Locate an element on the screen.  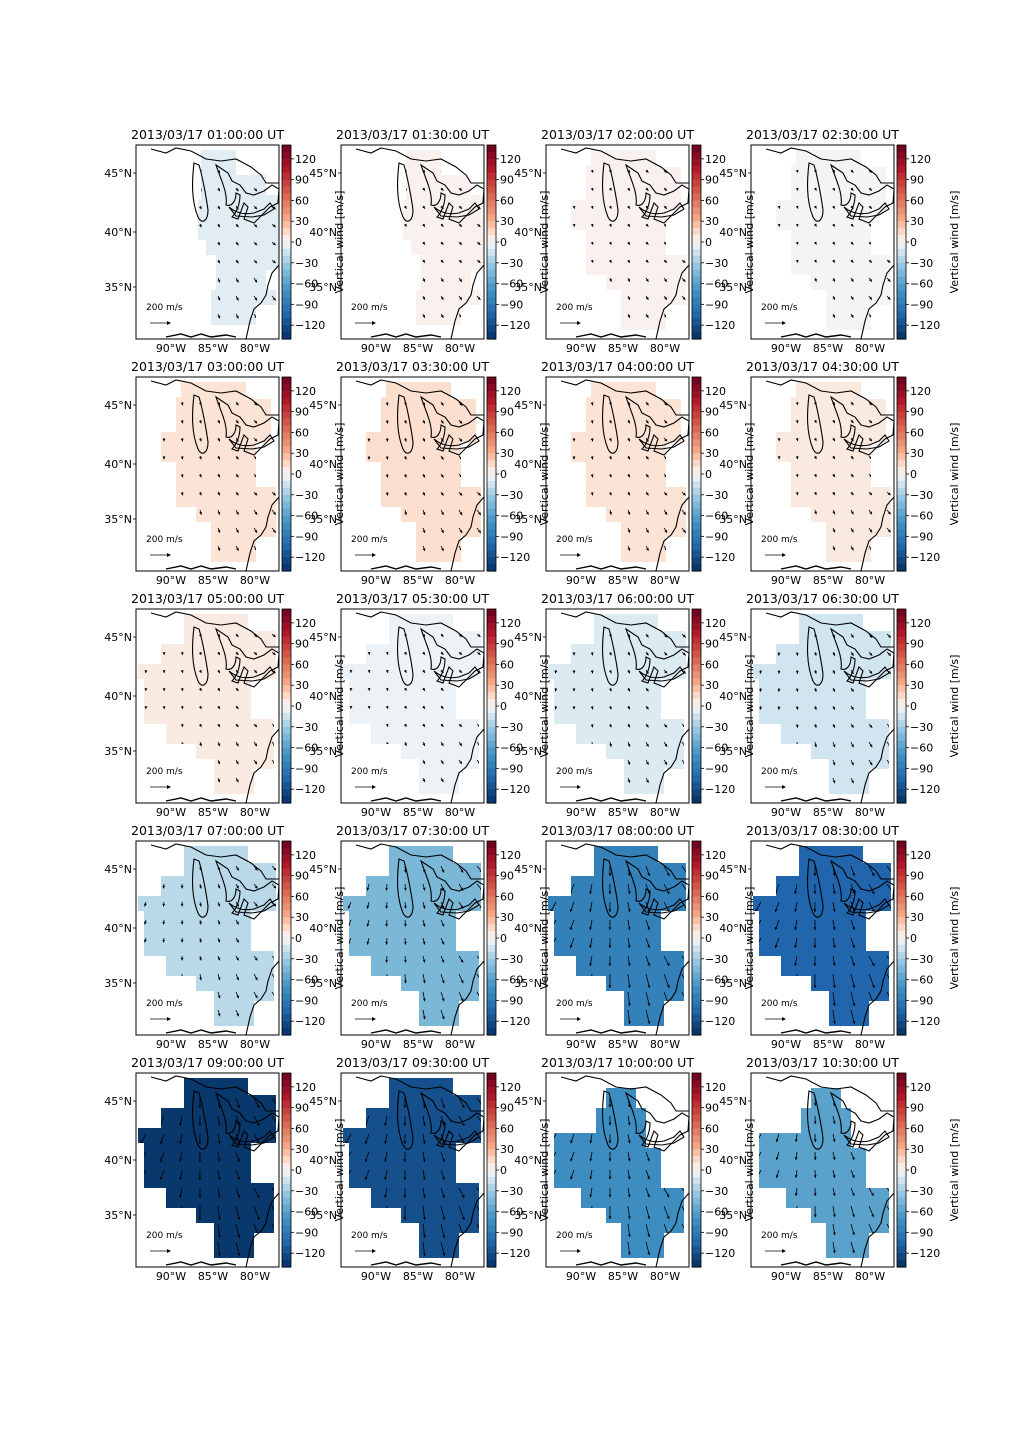
lon-label: 90°W is located at coordinates (376, 1276).